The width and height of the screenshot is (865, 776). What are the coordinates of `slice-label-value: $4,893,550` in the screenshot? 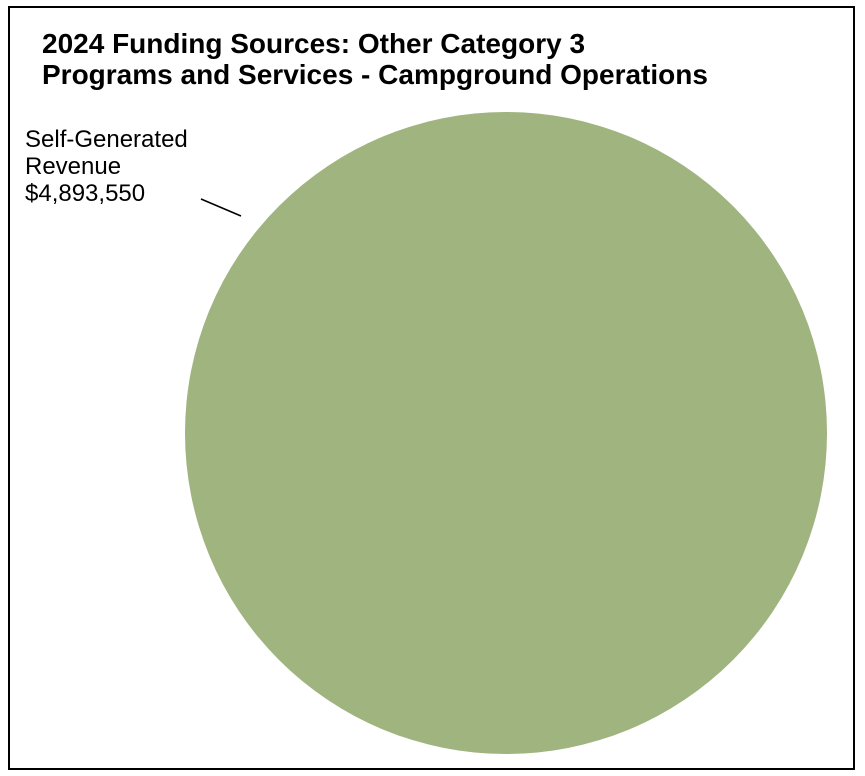 It's located at (85, 193).